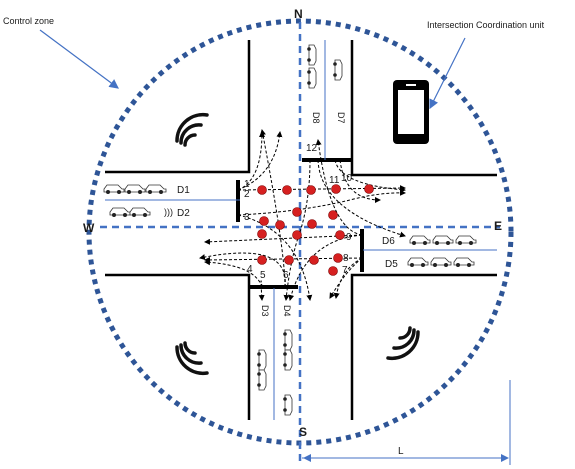 This screenshot has height=469, width=575. Describe the element at coordinates (312, 148) in the screenshot. I see `point-label: 12` at that location.